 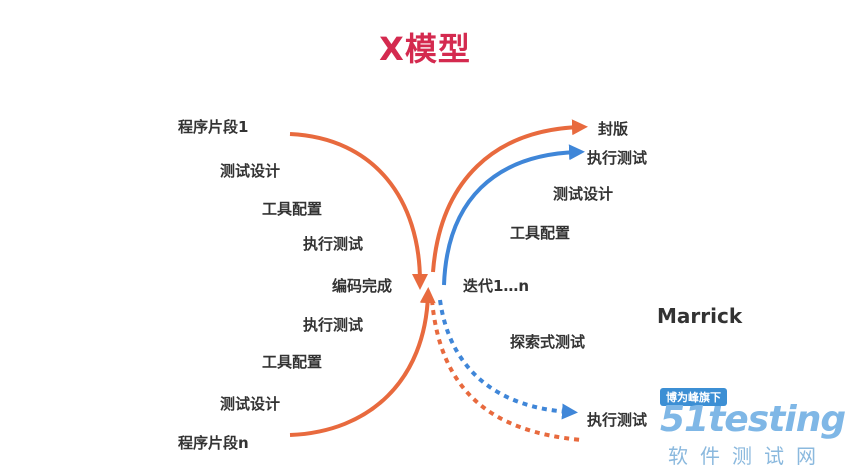 I want to click on label-release-freeze: 封版, so click(x=613, y=129).